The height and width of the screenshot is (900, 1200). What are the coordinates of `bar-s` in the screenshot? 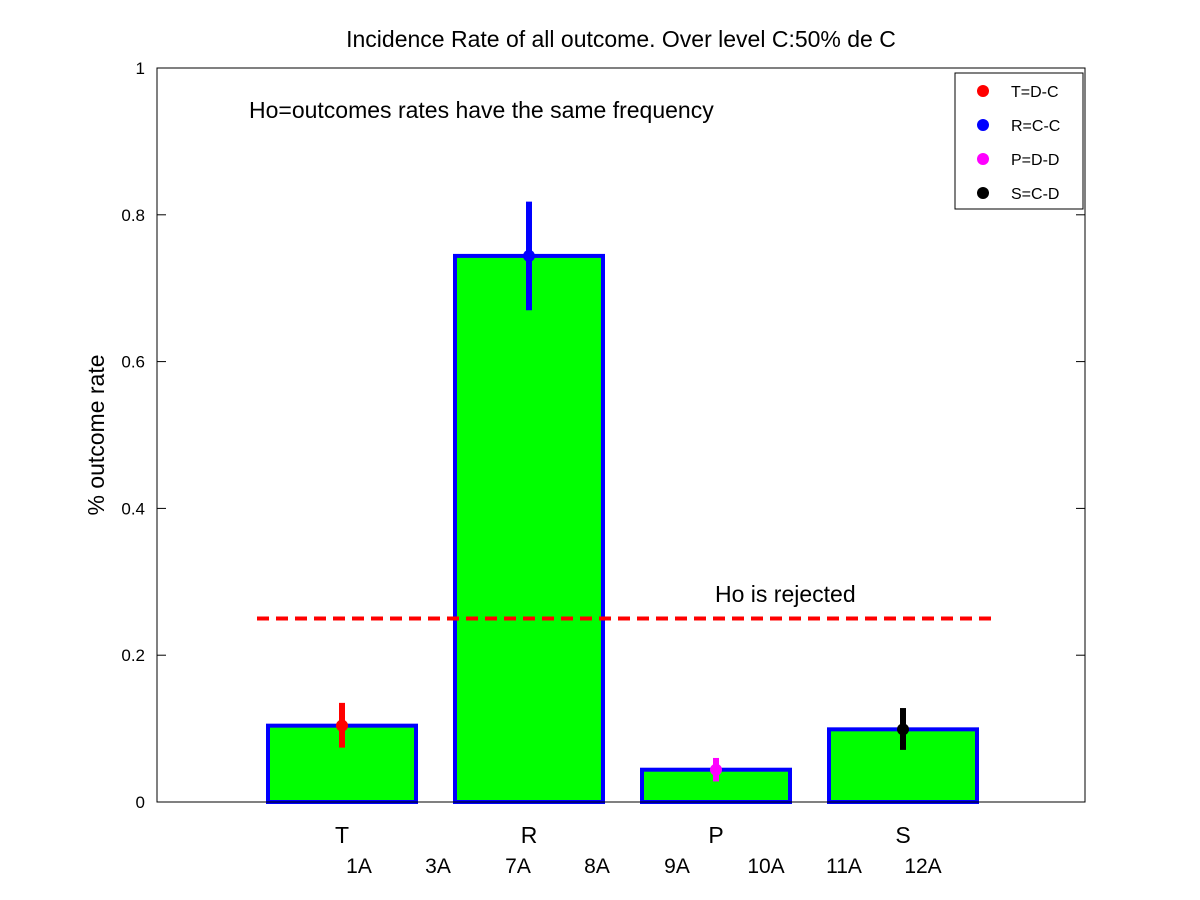 It's located at (903, 765).